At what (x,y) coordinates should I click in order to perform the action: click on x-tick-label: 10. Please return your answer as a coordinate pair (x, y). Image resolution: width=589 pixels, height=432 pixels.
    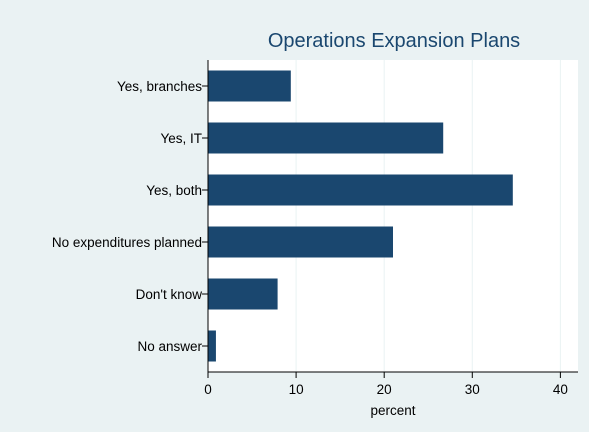
    Looking at the image, I should click on (296, 389).